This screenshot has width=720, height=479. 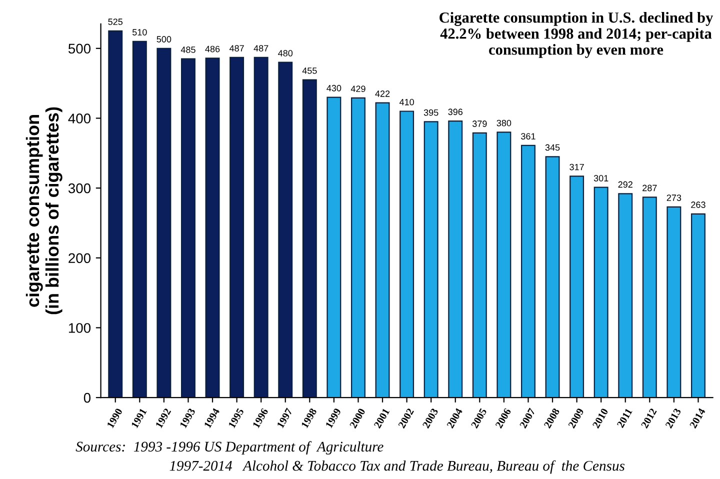 What do you see at coordinates (115, 21) in the screenshot?
I see `data-label: 525` at bounding box center [115, 21].